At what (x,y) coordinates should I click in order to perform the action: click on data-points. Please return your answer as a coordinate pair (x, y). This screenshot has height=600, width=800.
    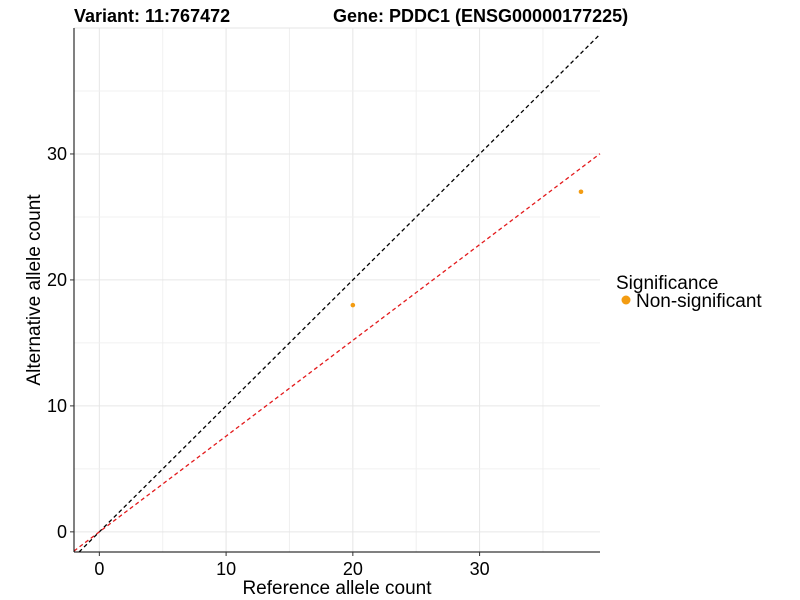
    Looking at the image, I should click on (467, 248).